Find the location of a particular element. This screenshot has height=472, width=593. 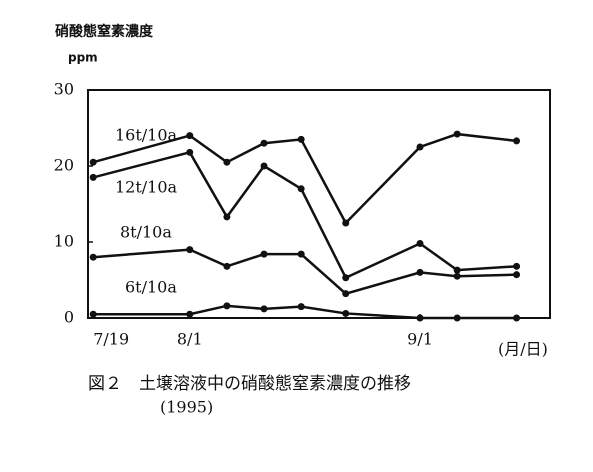

chart-title: 硝酸態窒素濃度 is located at coordinates (104, 31).